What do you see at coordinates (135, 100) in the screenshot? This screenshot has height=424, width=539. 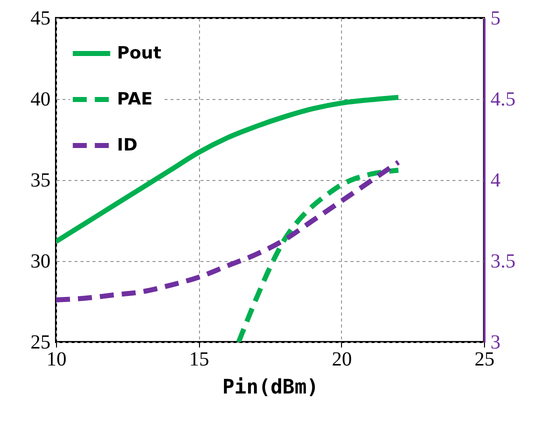 I see `legend-label: PAE` at bounding box center [135, 100].